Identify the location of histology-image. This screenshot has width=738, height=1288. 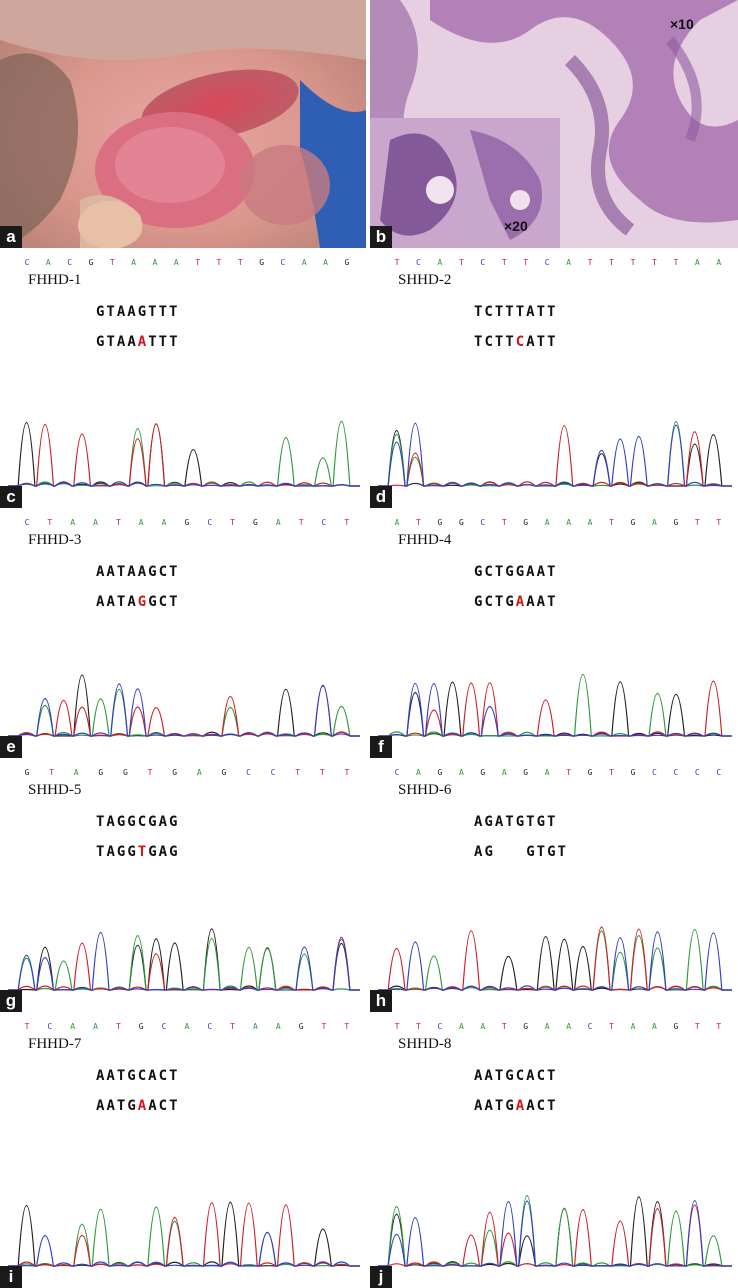
(554, 124).